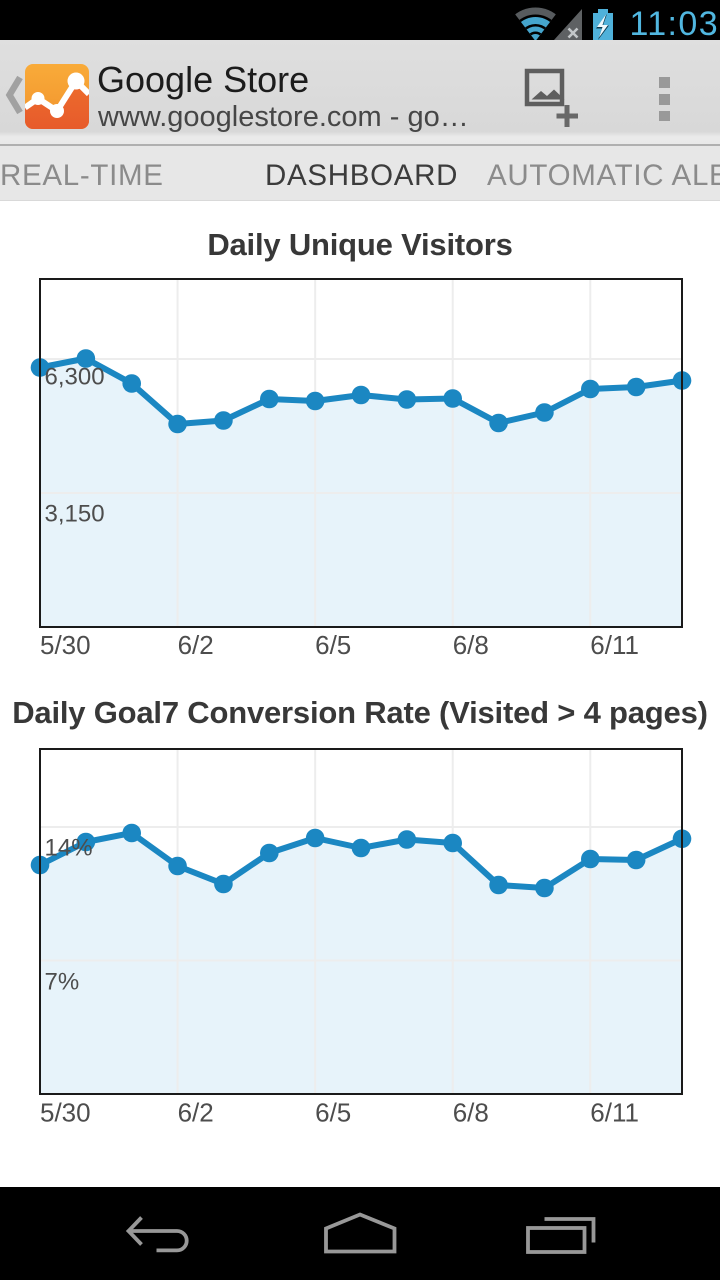 The image size is (720, 1280). What do you see at coordinates (69, 848) in the screenshot?
I see `svg-text: 14%` at bounding box center [69, 848].